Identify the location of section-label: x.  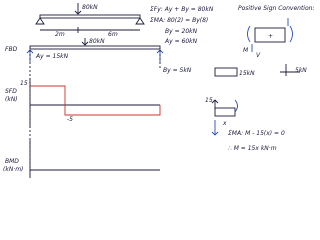
(224, 123).